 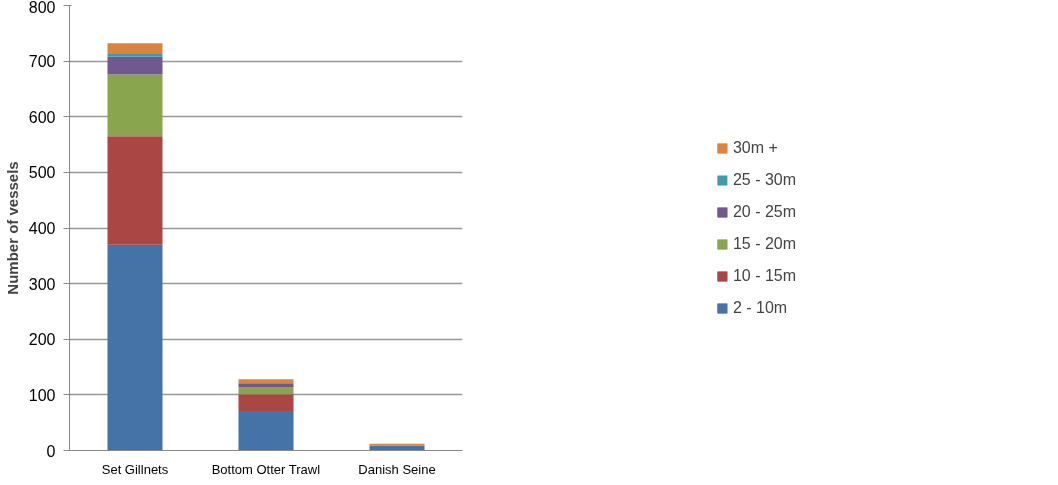 I want to click on y-tick-label: 400, so click(x=42, y=228).